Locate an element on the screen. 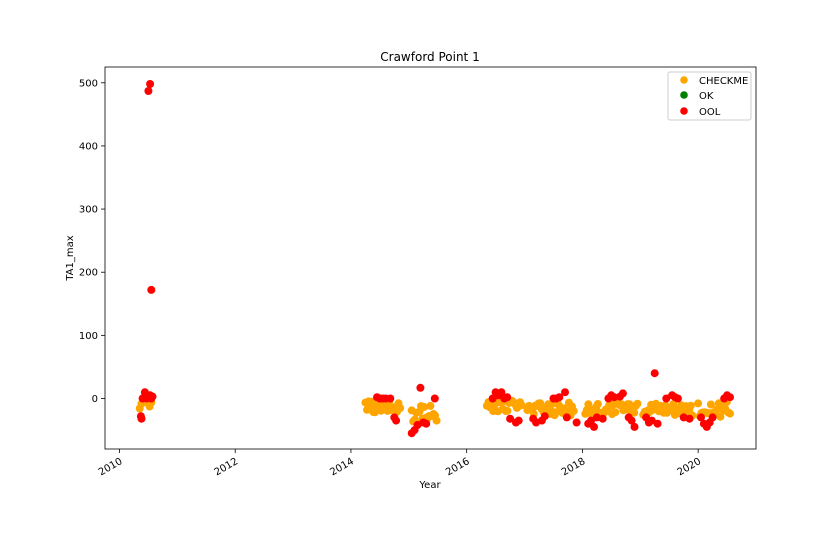 This screenshot has height=560, width=840. chart-title: Crawford Point 1 is located at coordinates (429, 57).